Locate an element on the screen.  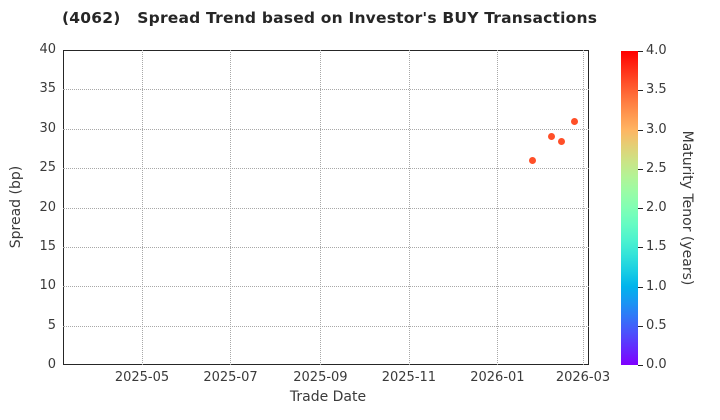
colorbar-tick-label: 1.0 is located at coordinates (656, 286).